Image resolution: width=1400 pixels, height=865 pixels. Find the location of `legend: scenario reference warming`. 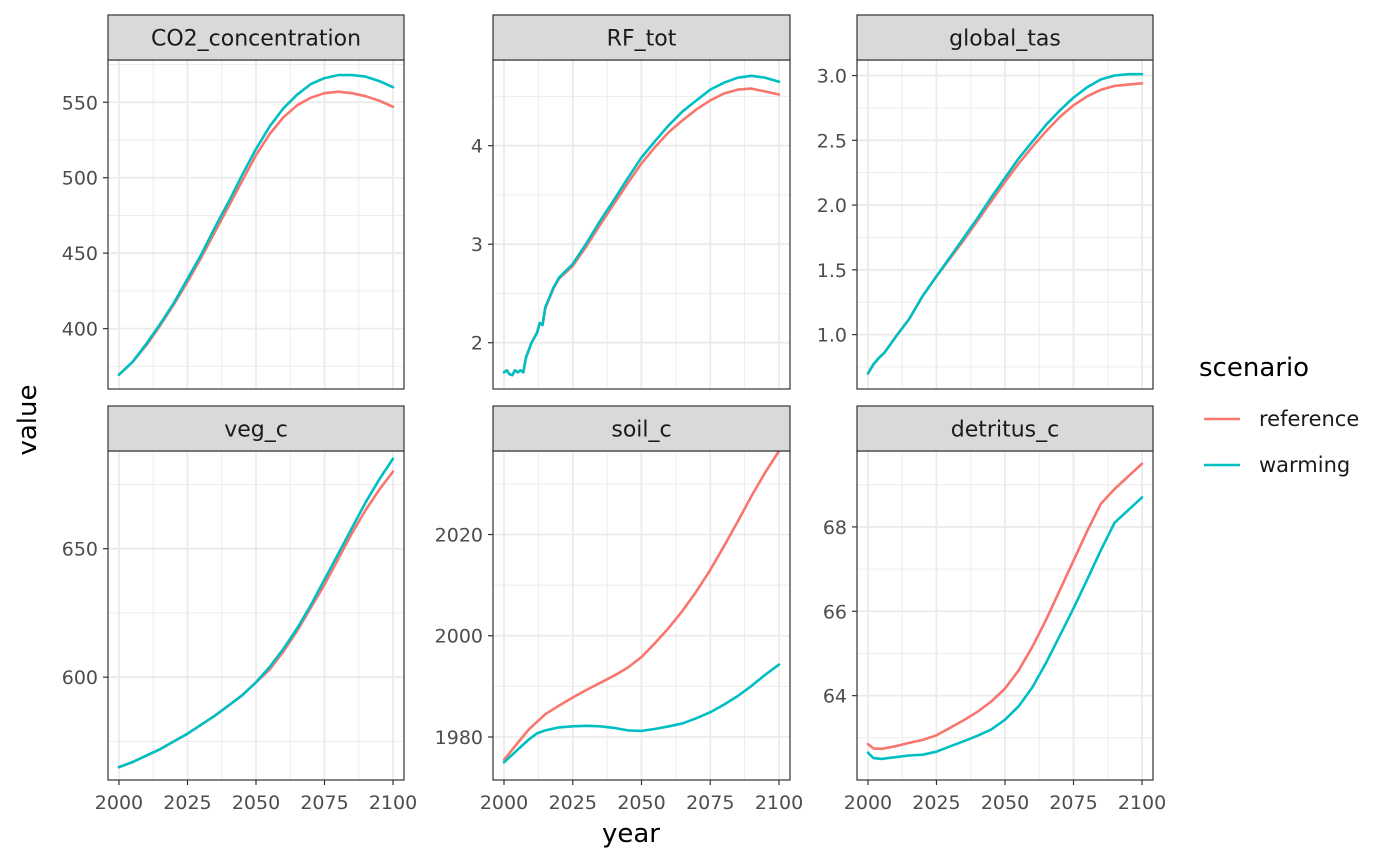

legend: scenario reference warming is located at coordinates (1279, 415).